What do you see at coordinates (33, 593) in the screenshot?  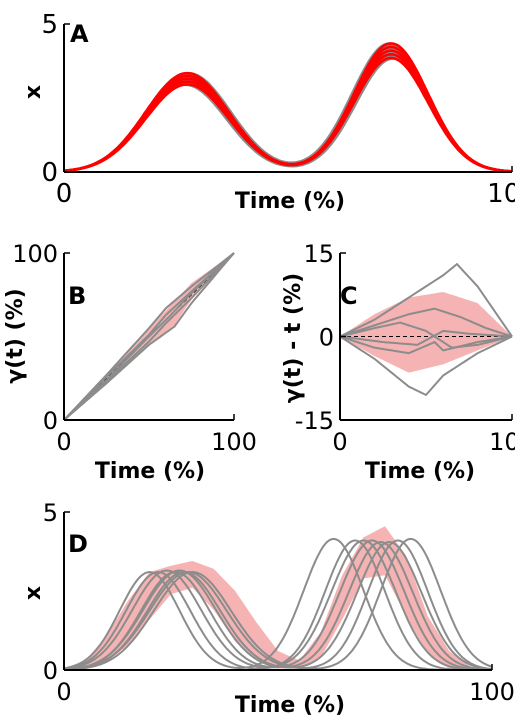 I see `panel-d-y-label: x` at bounding box center [33, 593].